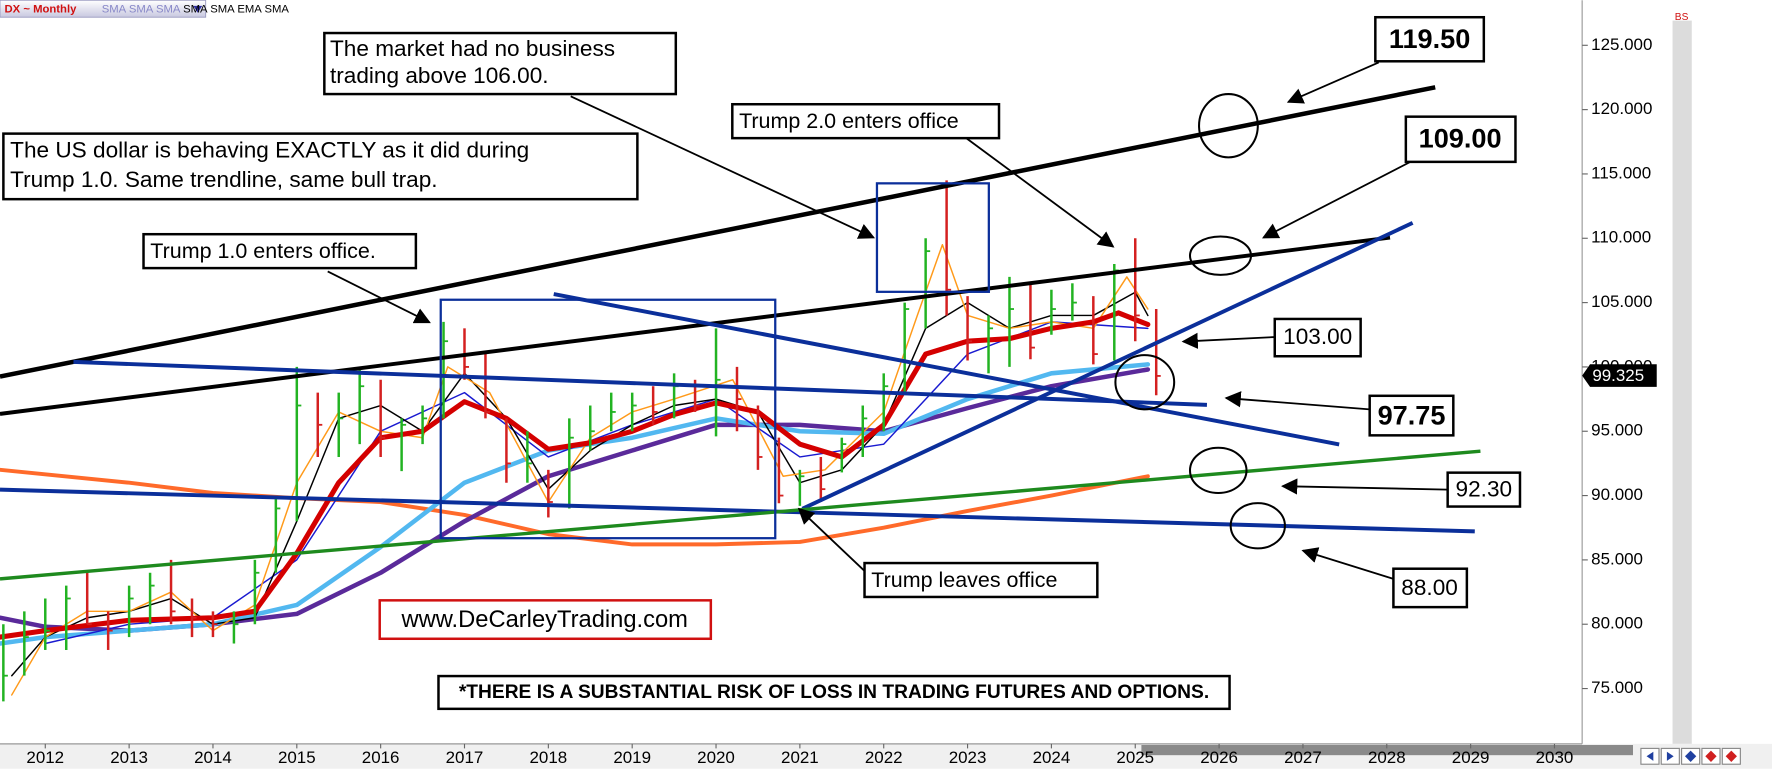 This screenshot has width=1772, height=769. I want to click on note-text: Trump leaves office, so click(964, 580).